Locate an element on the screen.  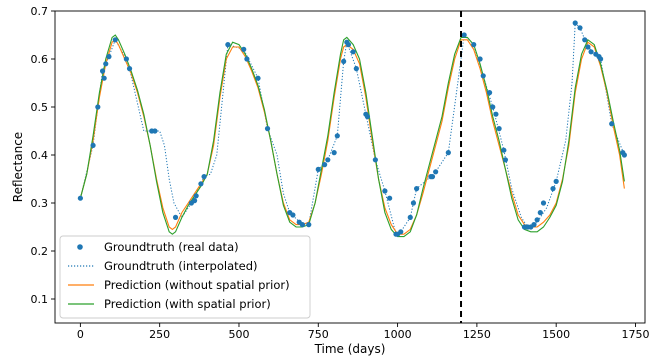
y-tick-label: 0.2 is located at coordinates (40, 251).